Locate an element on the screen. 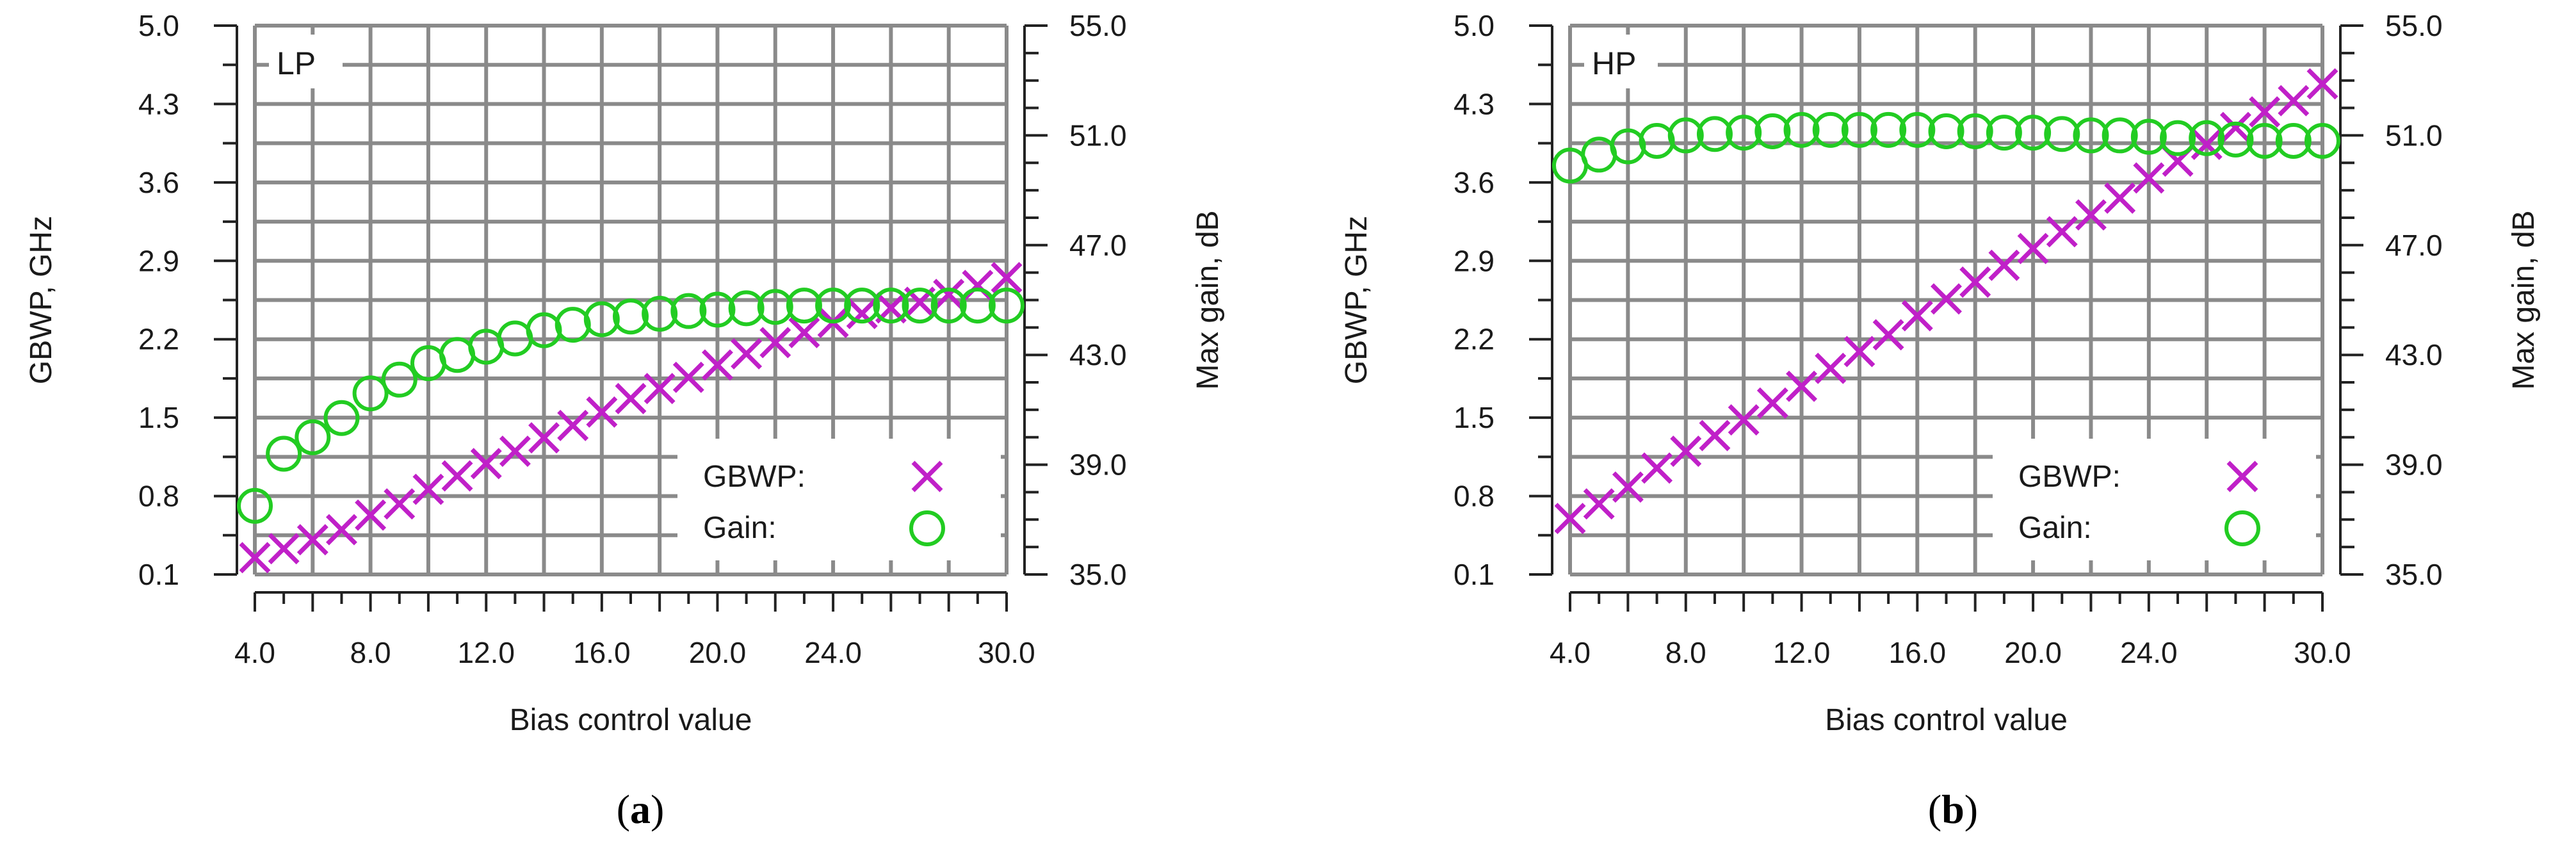 The image size is (2576, 846). right-tick-label: 43.0 is located at coordinates (1098, 355).